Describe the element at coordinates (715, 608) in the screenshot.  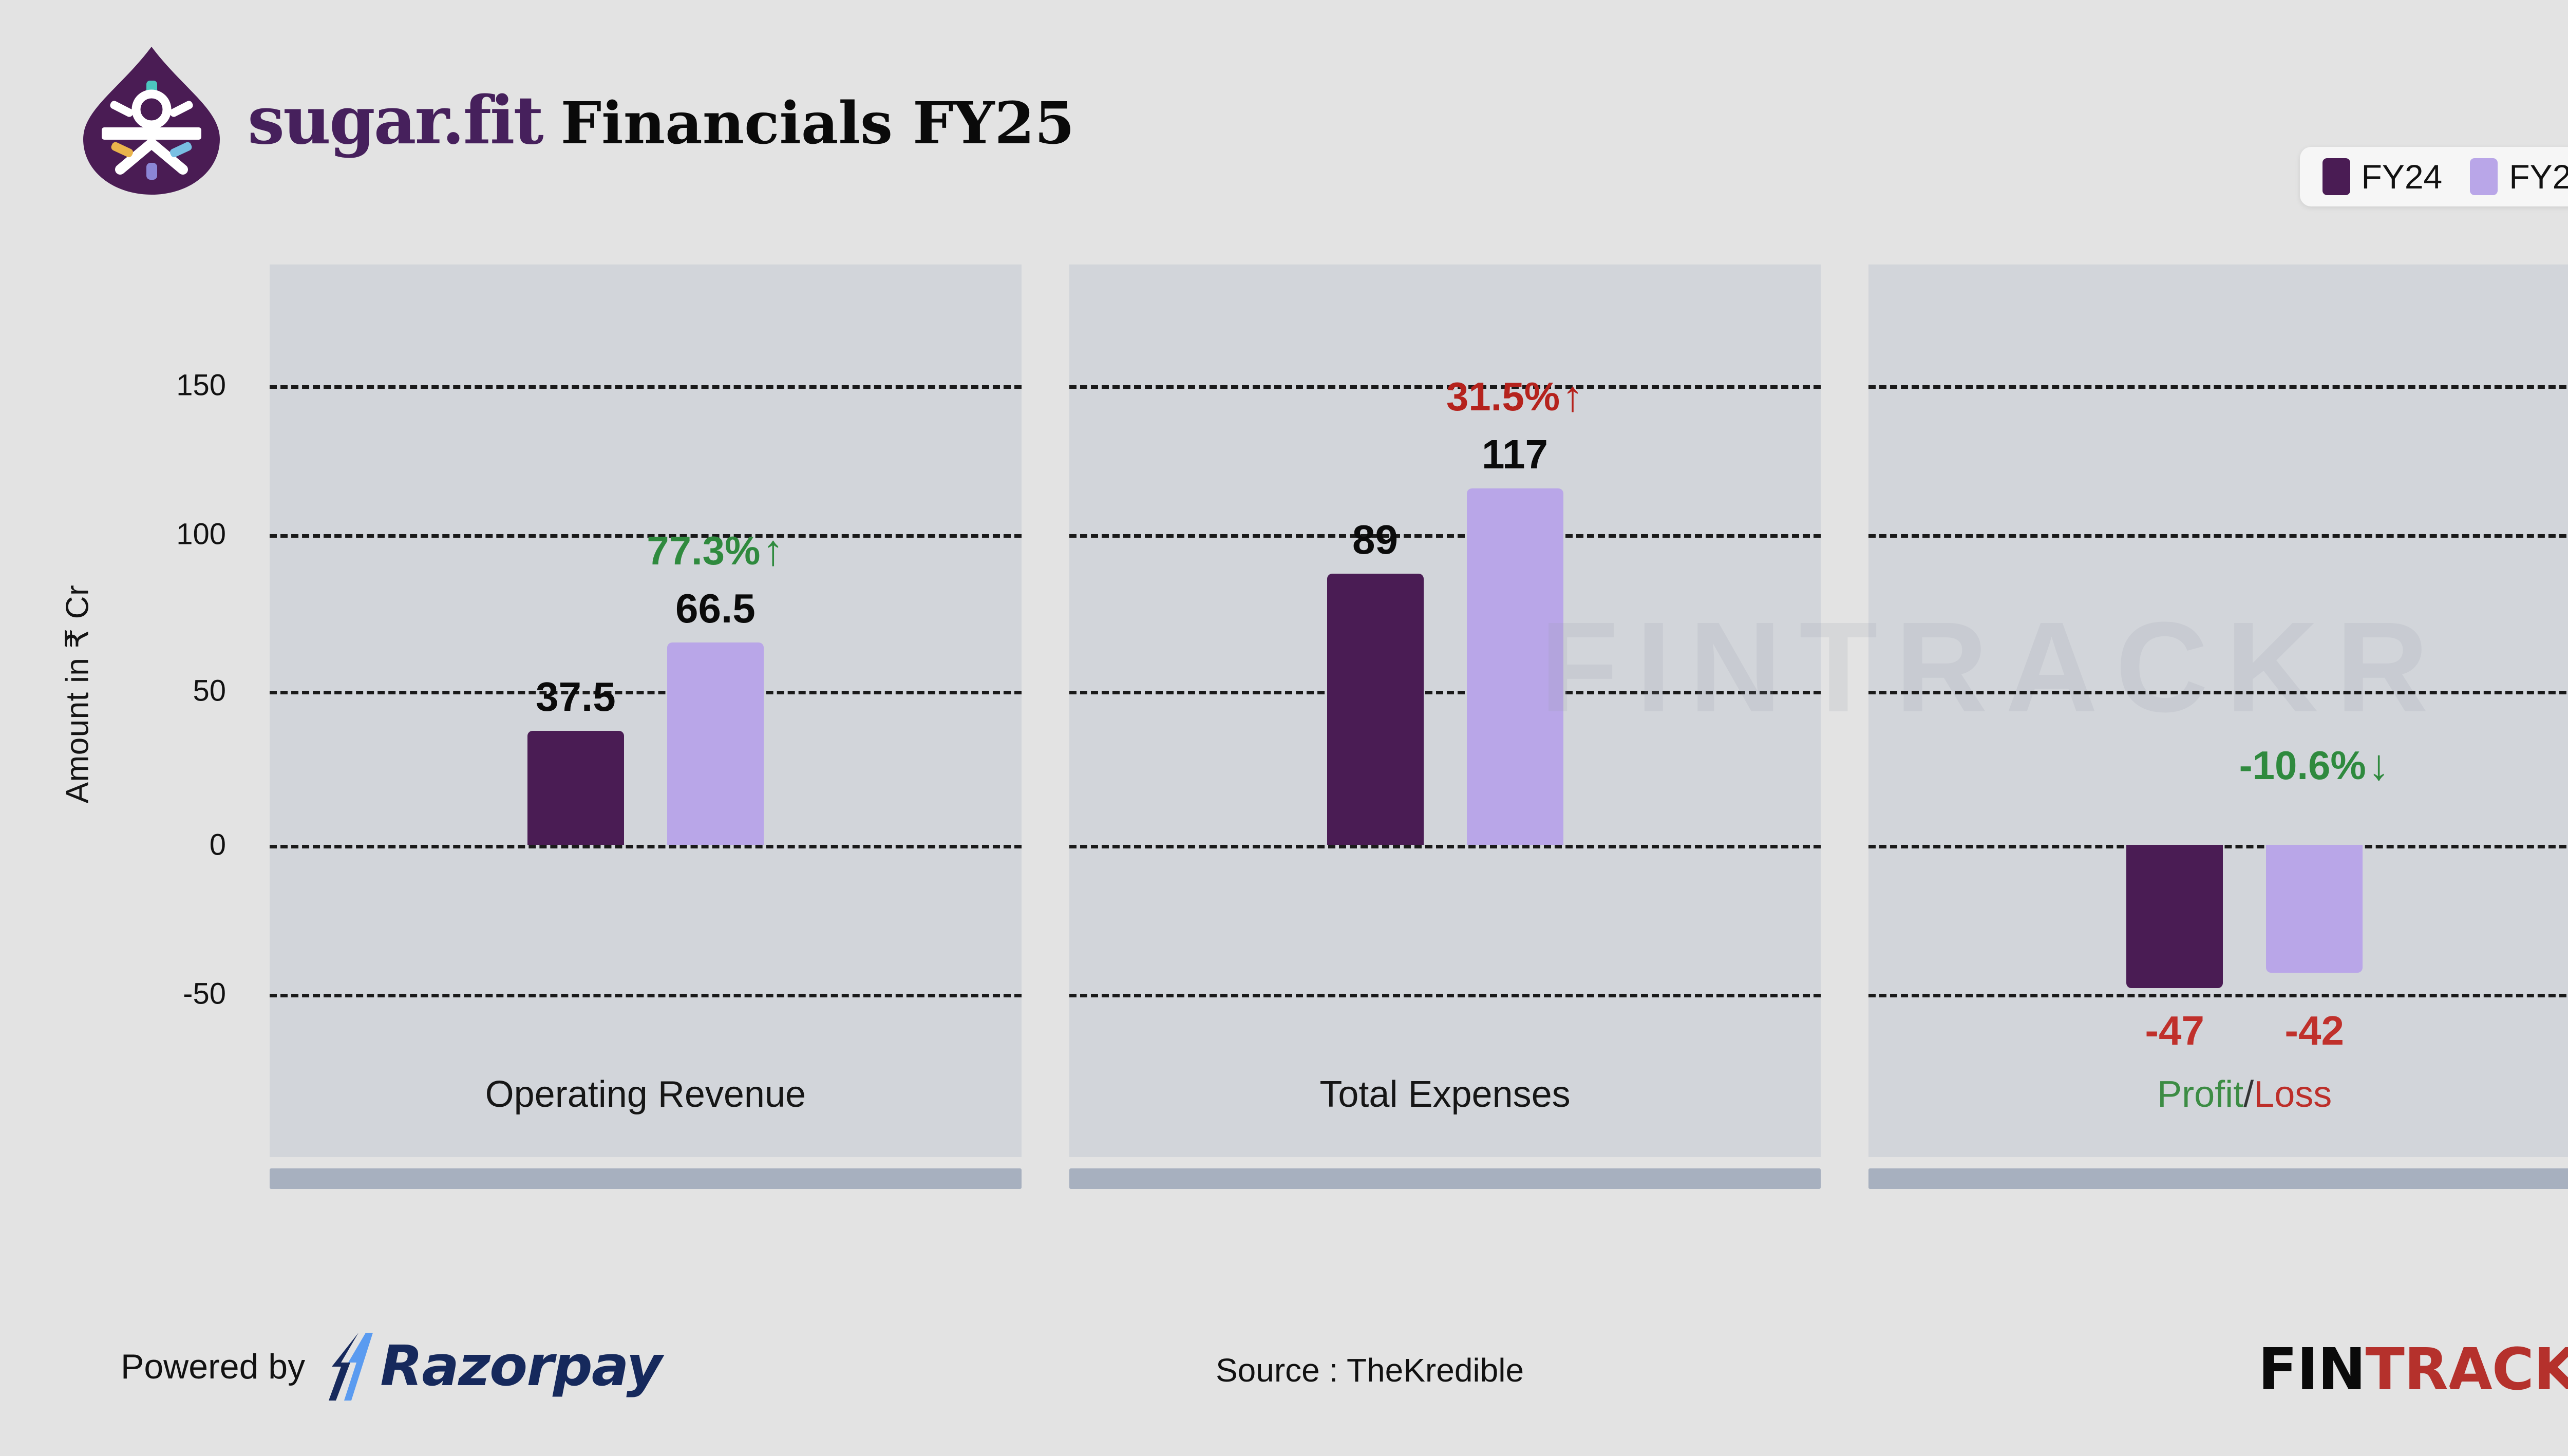
I see `bar-value-fy25: 66.5` at that location.